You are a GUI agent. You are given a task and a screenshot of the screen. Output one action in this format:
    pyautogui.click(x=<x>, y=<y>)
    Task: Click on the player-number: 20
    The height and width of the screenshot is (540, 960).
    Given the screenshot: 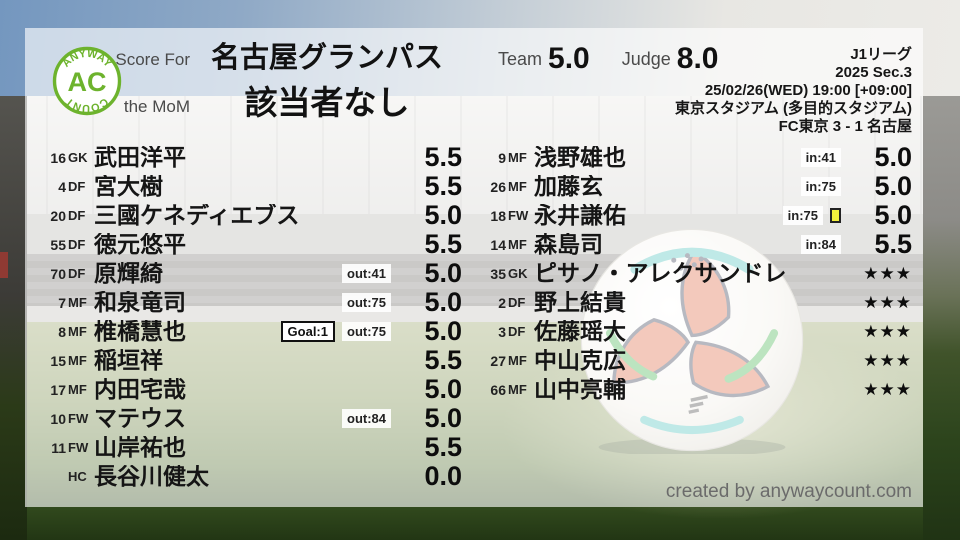 What is the action you would take?
    pyautogui.click(x=58, y=215)
    